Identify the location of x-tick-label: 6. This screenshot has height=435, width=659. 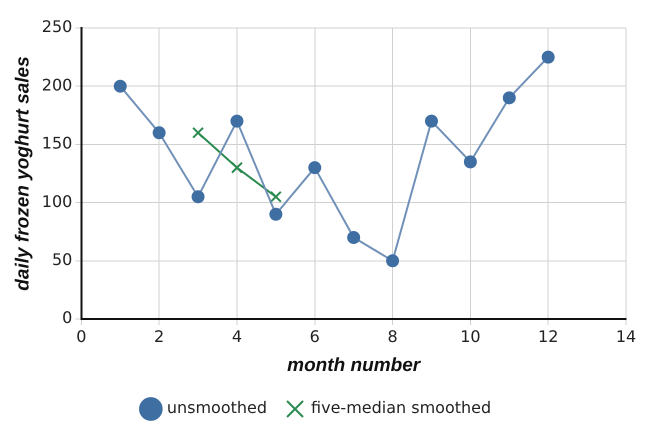
(315, 336).